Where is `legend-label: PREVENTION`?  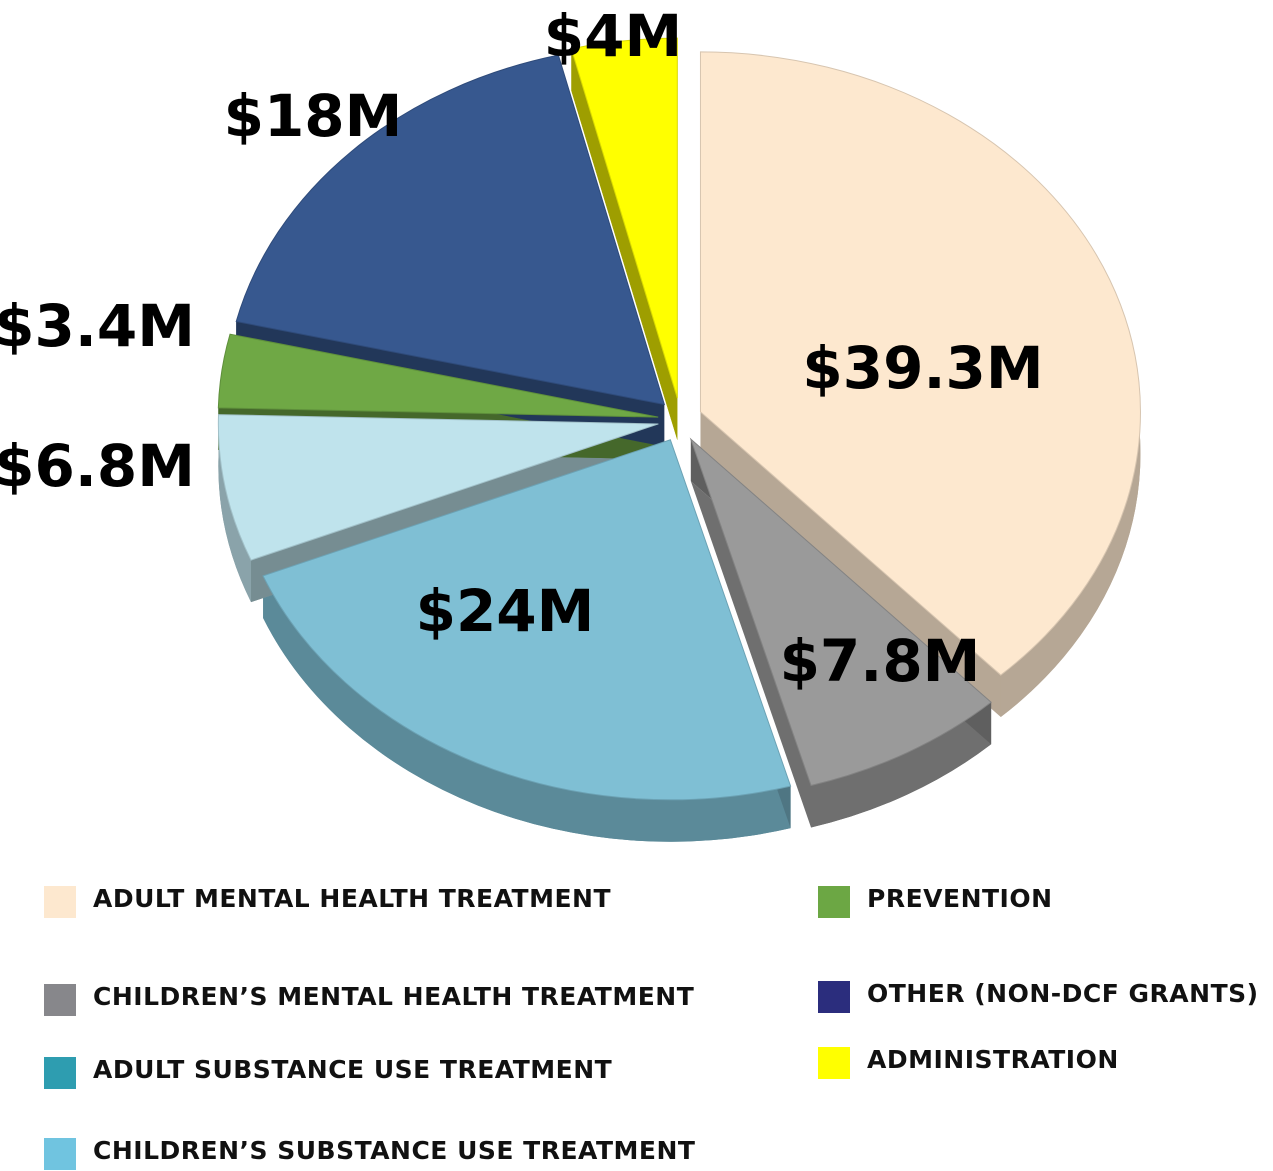 legend-label: PREVENTION is located at coordinates (960, 898).